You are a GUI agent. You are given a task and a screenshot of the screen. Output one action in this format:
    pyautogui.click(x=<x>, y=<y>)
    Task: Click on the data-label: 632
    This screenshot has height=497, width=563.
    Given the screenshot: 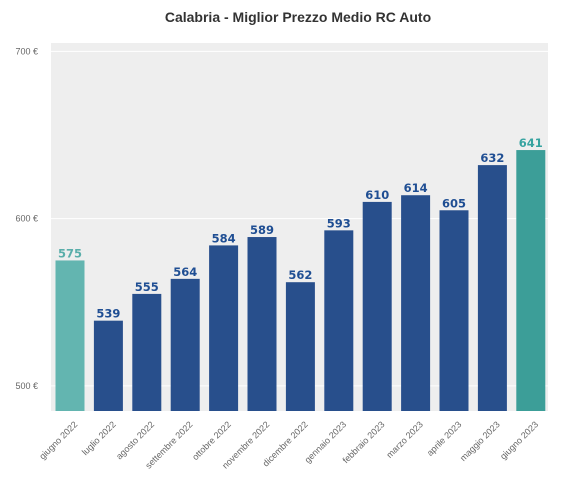 What is the action you would take?
    pyautogui.click(x=492, y=158)
    